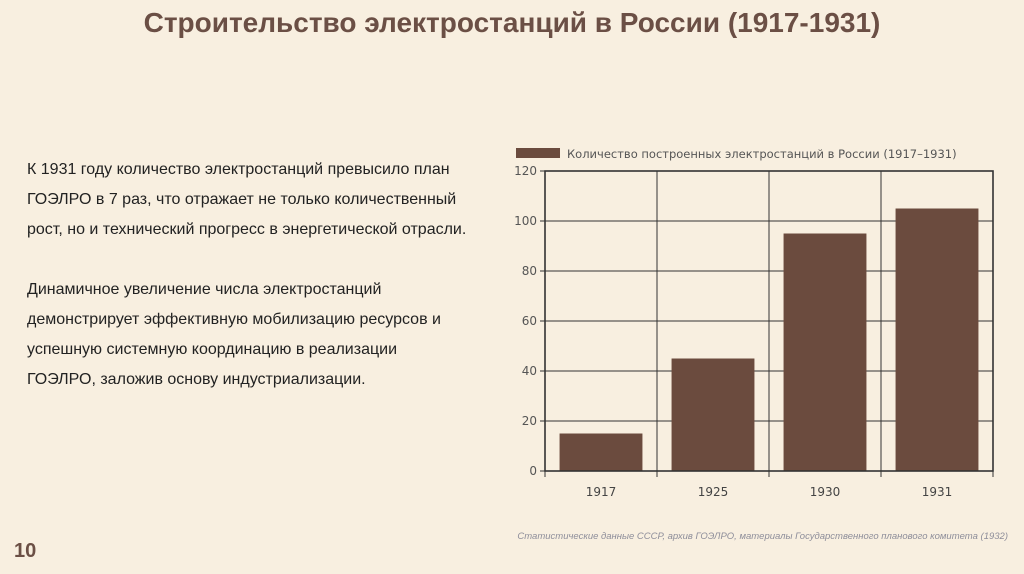 The image size is (1024, 574). Describe the element at coordinates (937, 492) in the screenshot. I see `x-tick-label: 1931` at that location.